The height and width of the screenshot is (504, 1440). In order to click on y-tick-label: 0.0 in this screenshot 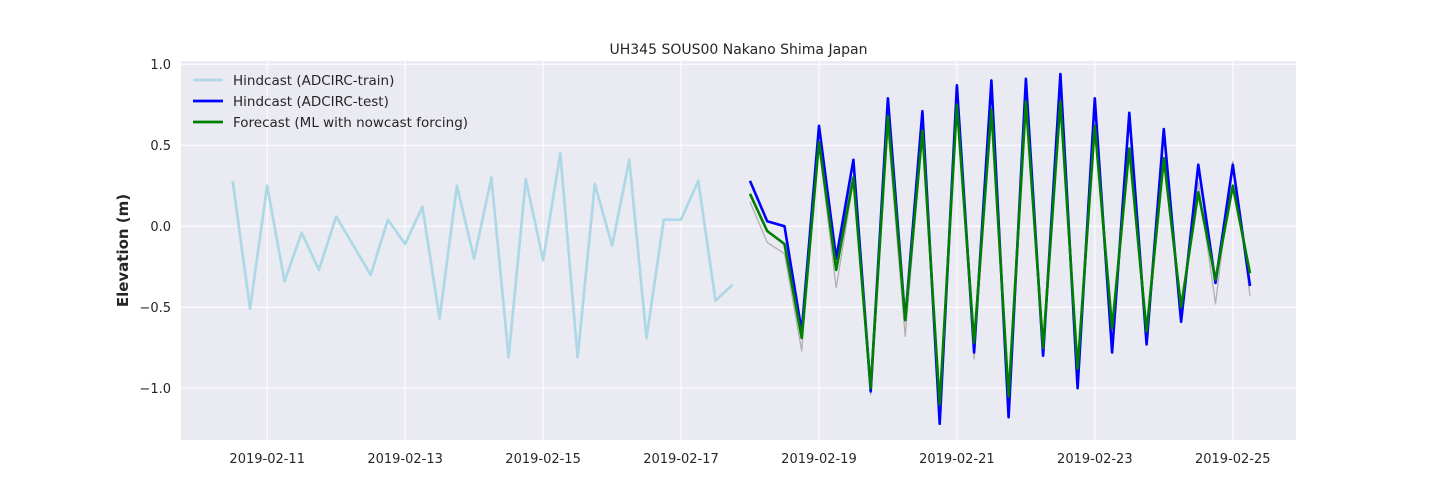, I will do `click(160, 227)`.